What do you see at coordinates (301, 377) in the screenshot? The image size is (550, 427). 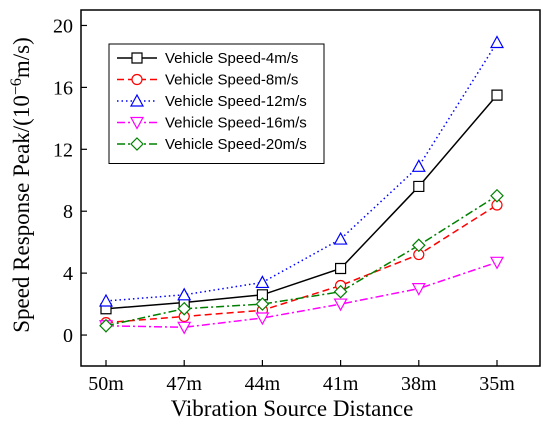 I see `x-axis: 50m 47m 44m 41m 38m 35m` at bounding box center [301, 377].